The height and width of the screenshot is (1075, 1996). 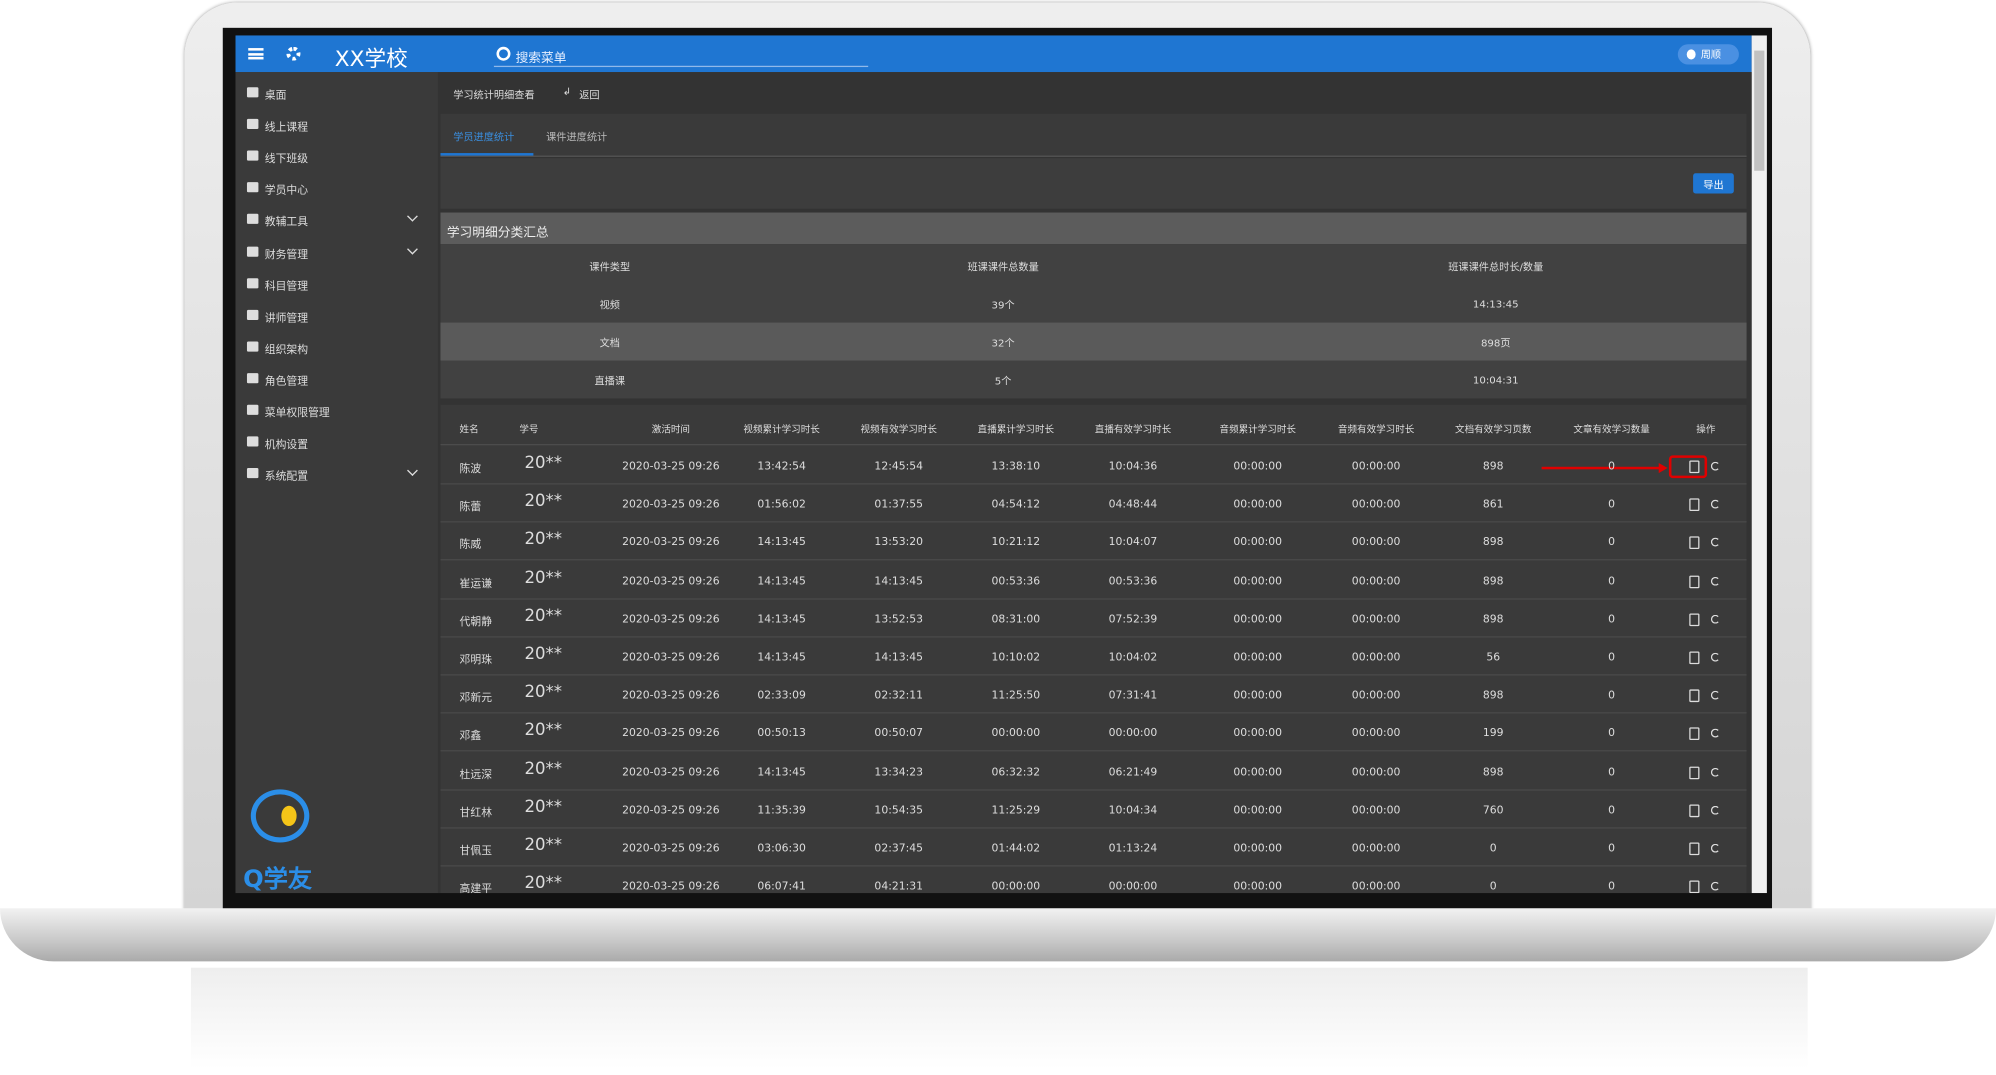 I want to click on table-cell: 01:13:24, so click(x=1133, y=849).